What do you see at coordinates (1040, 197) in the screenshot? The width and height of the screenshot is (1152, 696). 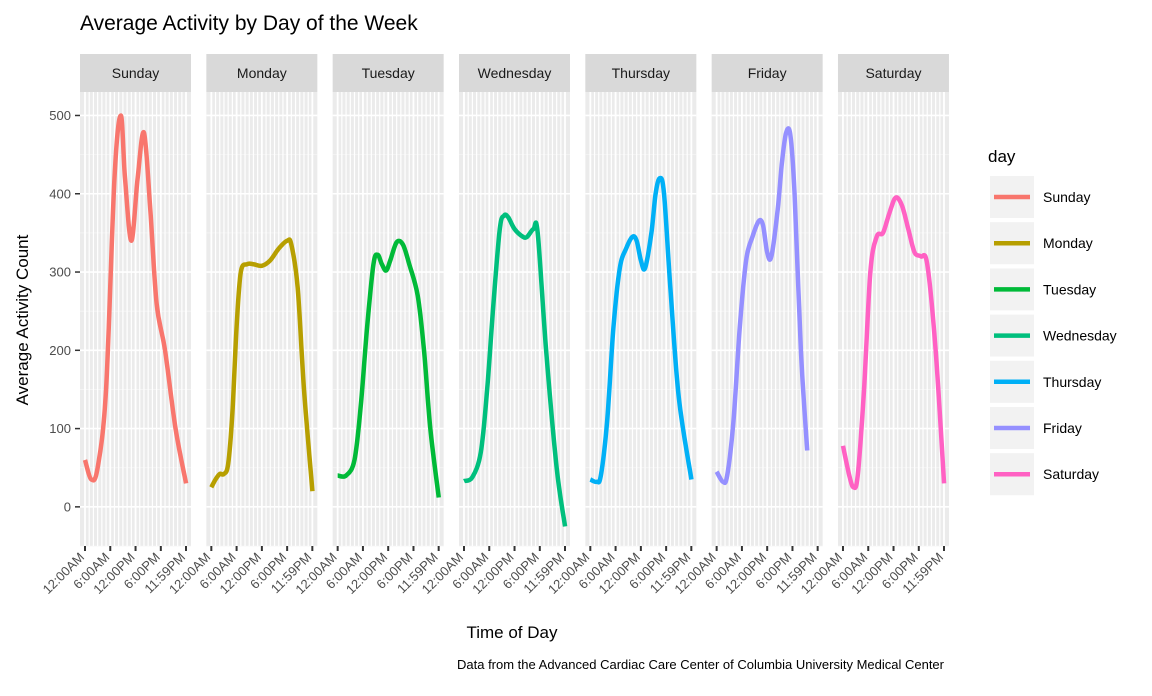 I see `legend-item-sunday: Sunday` at bounding box center [1040, 197].